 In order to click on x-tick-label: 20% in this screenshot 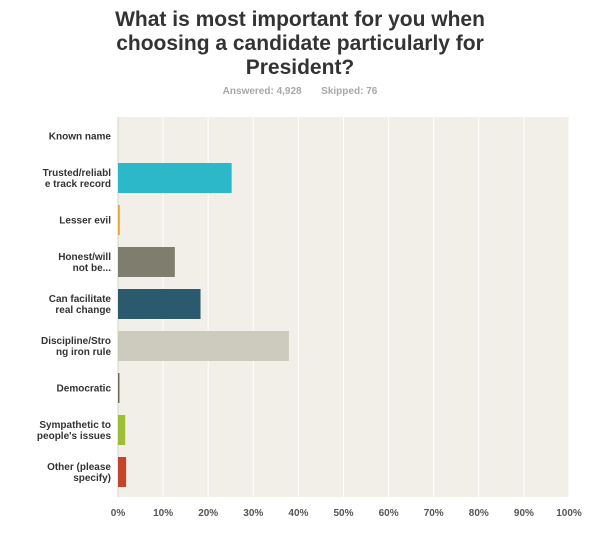, I will do `click(208, 513)`.